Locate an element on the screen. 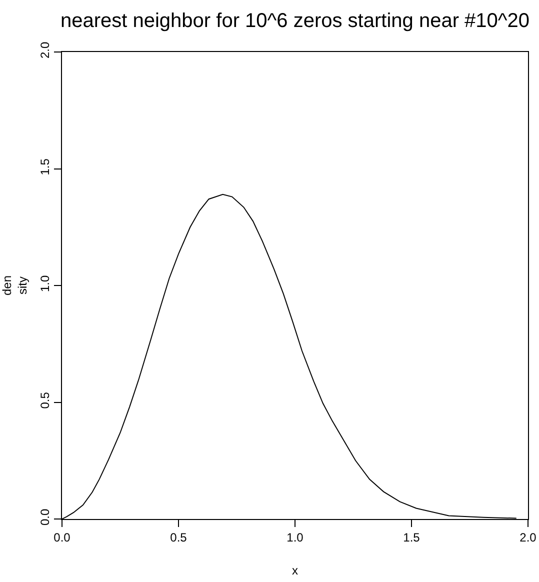 The height and width of the screenshot is (582, 539). y-tick-label: 2.0 is located at coordinates (45, 50).